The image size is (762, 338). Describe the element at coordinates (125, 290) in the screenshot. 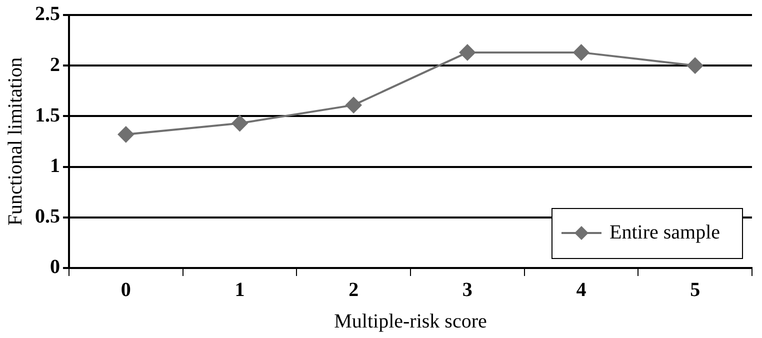

I see `x-tick-label: 0` at that location.